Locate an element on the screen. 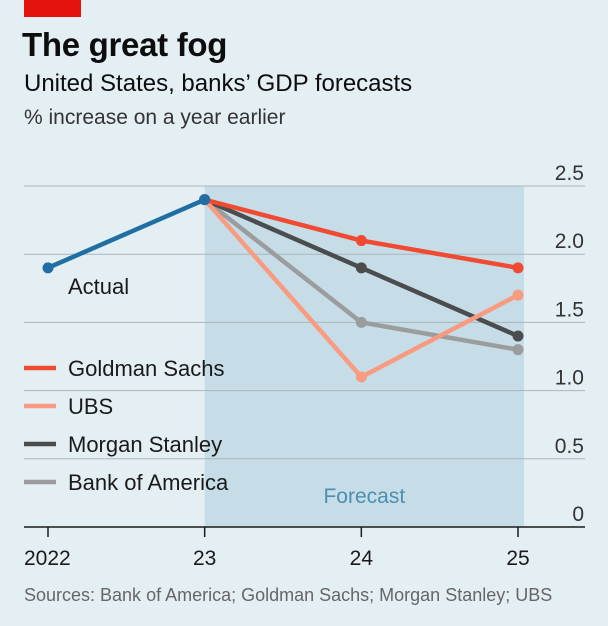 The image size is (608, 626). y-tick-label: 1.0 is located at coordinates (569, 378).